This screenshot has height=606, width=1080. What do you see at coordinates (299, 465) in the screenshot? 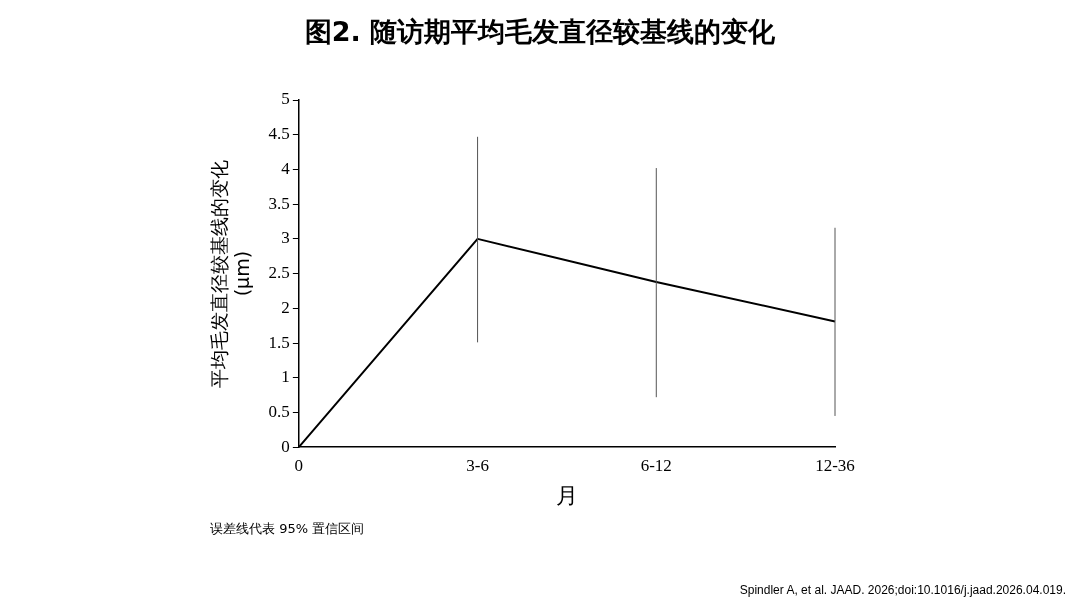
I see `x-tick-label: 0` at bounding box center [299, 465].